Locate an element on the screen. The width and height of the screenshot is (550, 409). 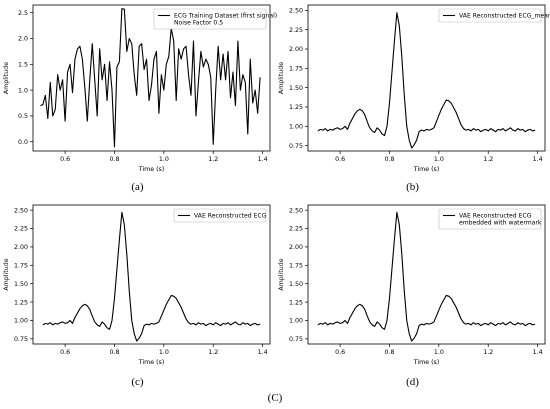
legend-entry: Noise Factor 0.5 is located at coordinates (198, 23).